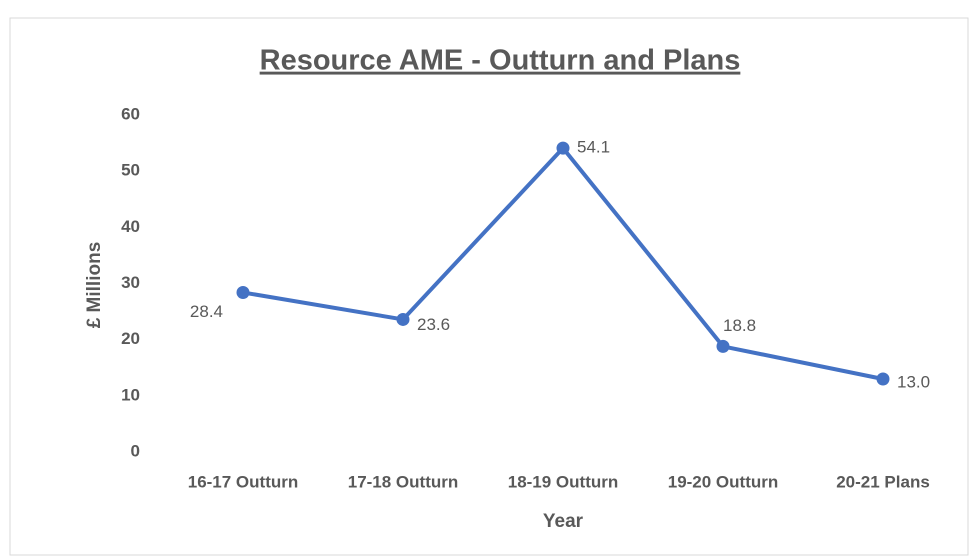 Image resolution: width=978 pixels, height=560 pixels. Describe the element at coordinates (135, 450) in the screenshot. I see `y-tick-label: 0` at that location.